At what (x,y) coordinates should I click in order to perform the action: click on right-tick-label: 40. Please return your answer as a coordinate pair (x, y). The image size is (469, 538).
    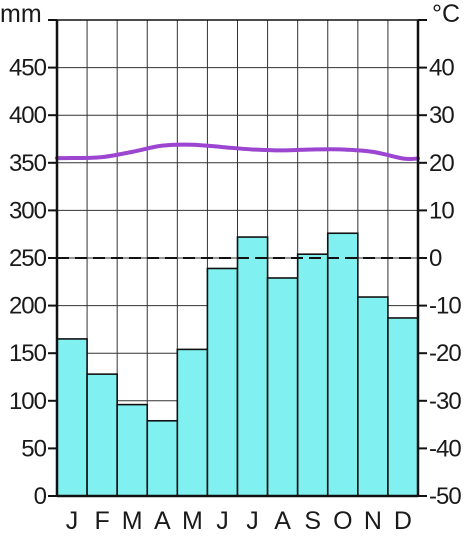
    Looking at the image, I should click on (441, 68).